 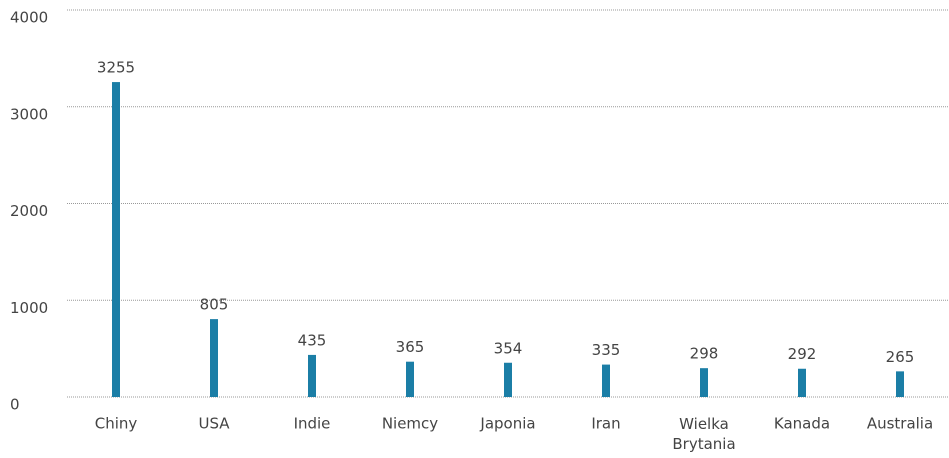 What do you see at coordinates (900, 424) in the screenshot?
I see `x-tick-label: Australia` at bounding box center [900, 424].